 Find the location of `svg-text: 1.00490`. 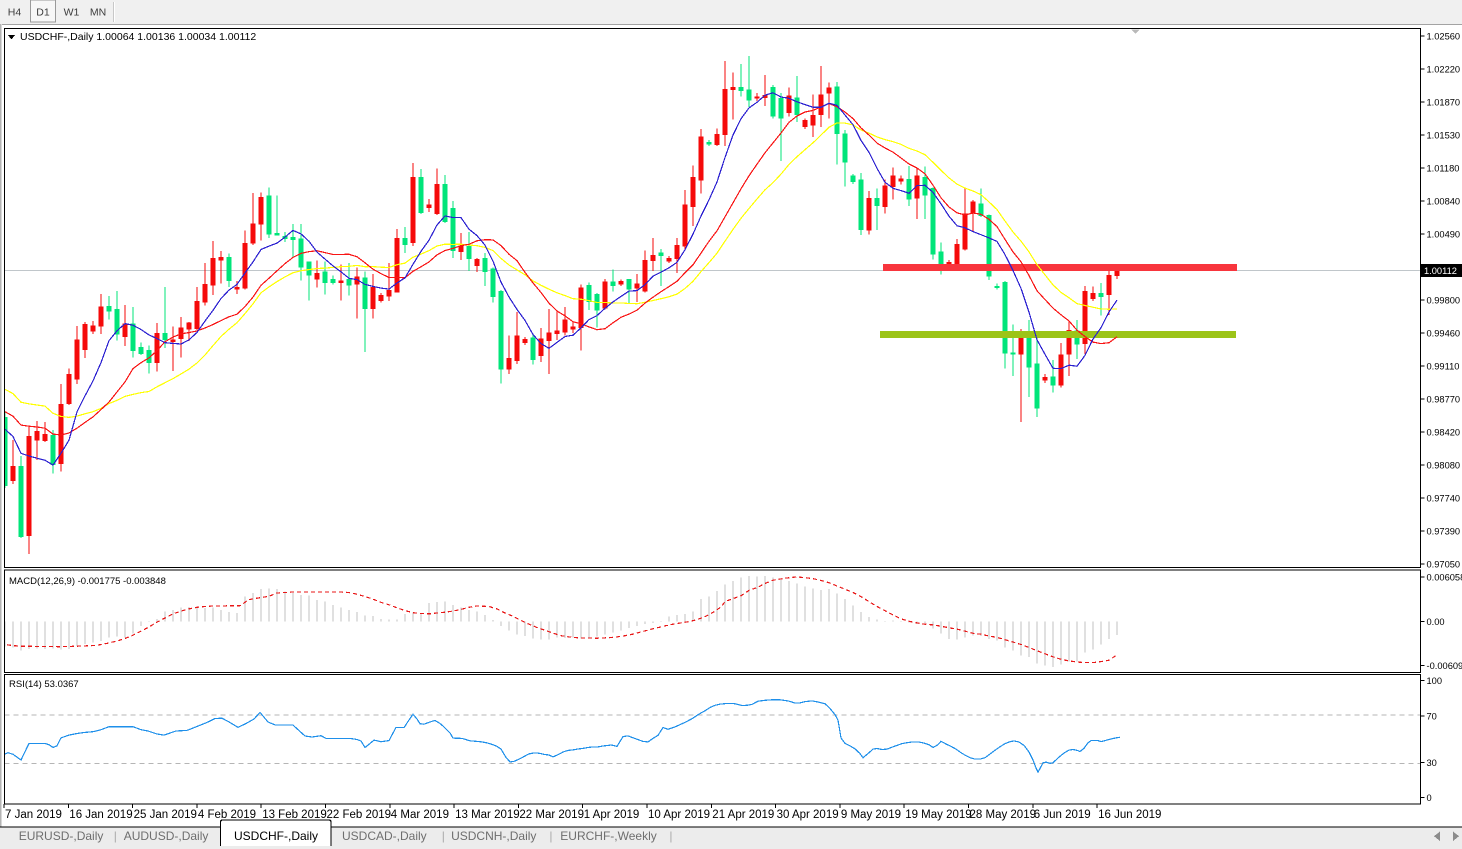

svg-text: 1.00490 is located at coordinates (1444, 235).